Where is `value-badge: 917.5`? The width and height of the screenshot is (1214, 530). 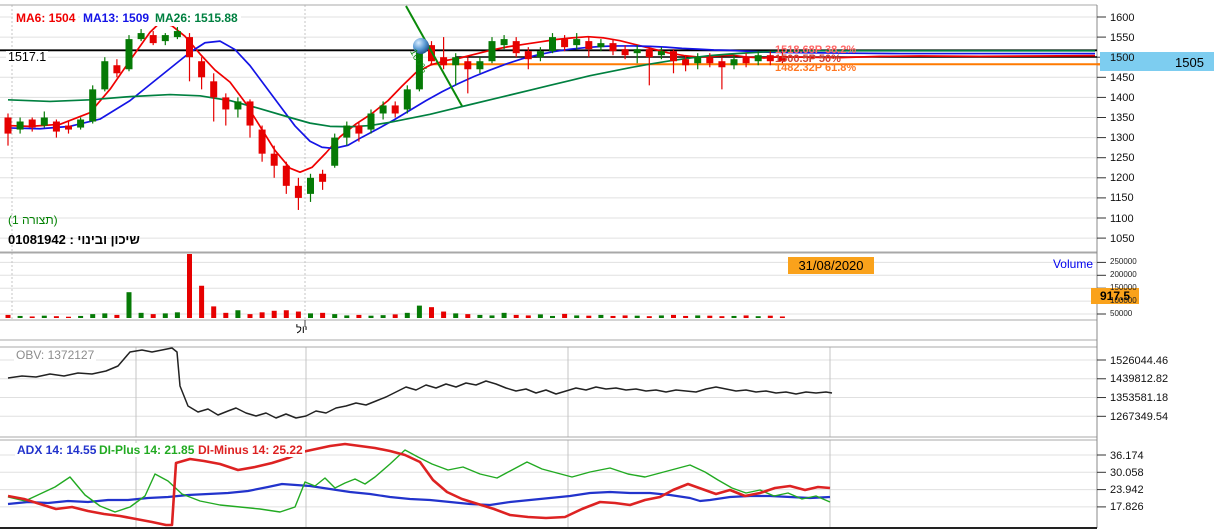
value-badge: 917.5 is located at coordinates (1115, 296).